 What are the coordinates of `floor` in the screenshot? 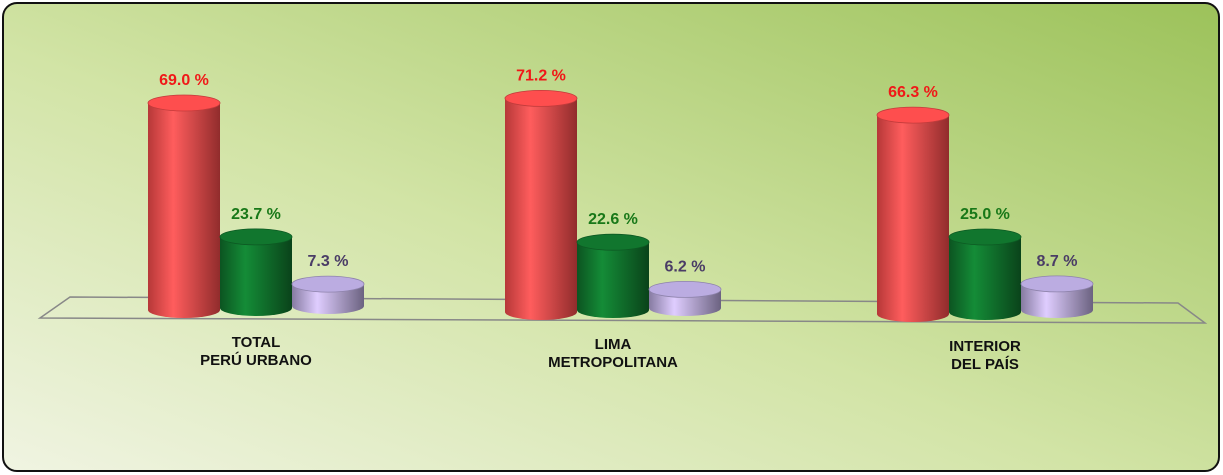 It's located at (622, 310).